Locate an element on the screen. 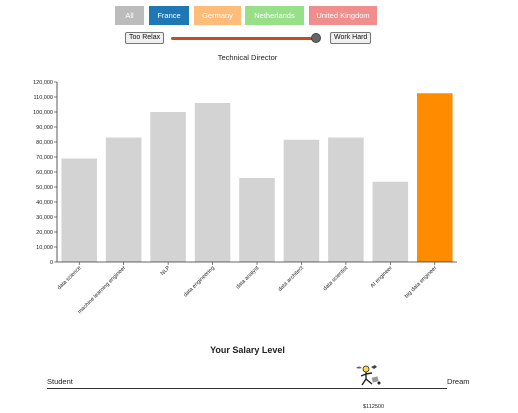 Image resolution: width=518 pixels, height=413 pixels. y-tick-label: 120,000 is located at coordinates (43, 83).